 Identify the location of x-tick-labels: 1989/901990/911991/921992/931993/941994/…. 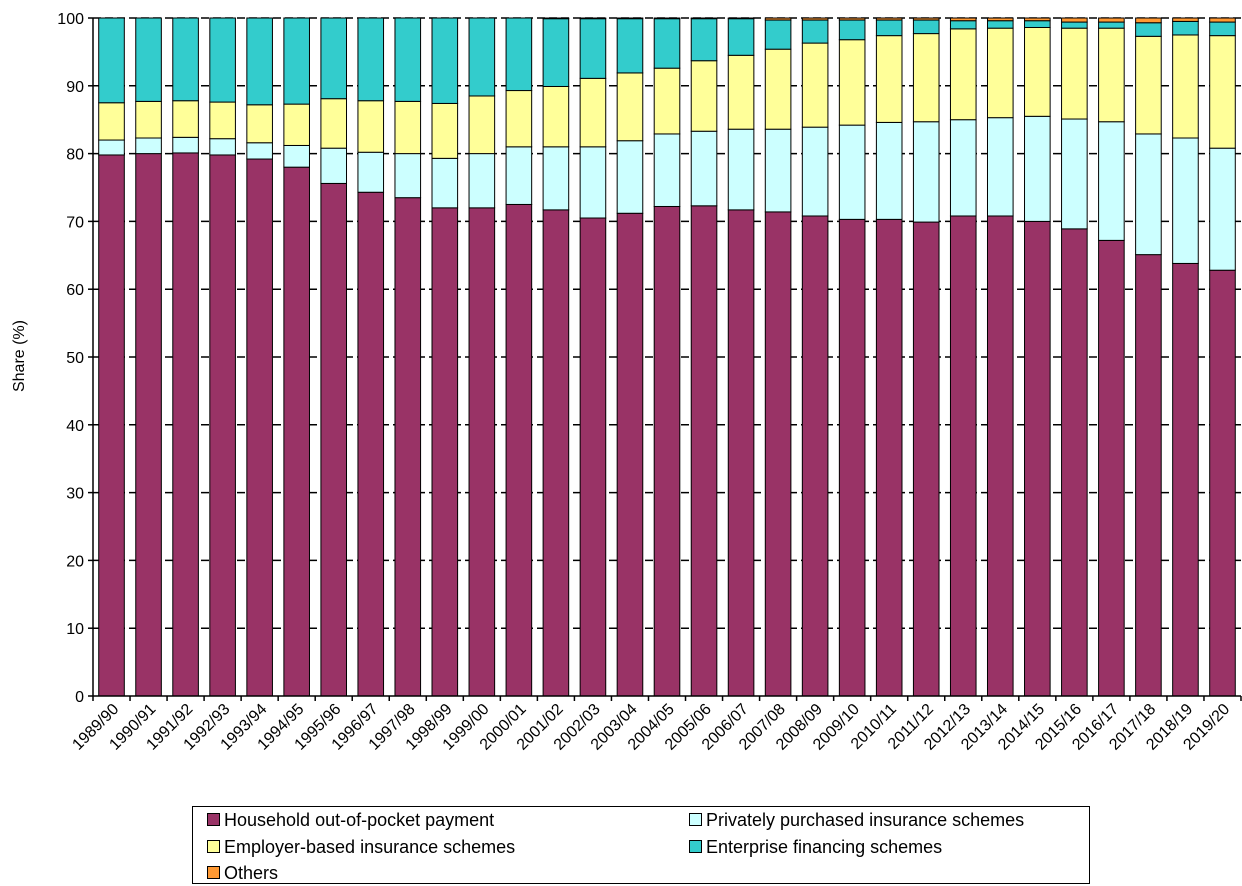
(651, 727).